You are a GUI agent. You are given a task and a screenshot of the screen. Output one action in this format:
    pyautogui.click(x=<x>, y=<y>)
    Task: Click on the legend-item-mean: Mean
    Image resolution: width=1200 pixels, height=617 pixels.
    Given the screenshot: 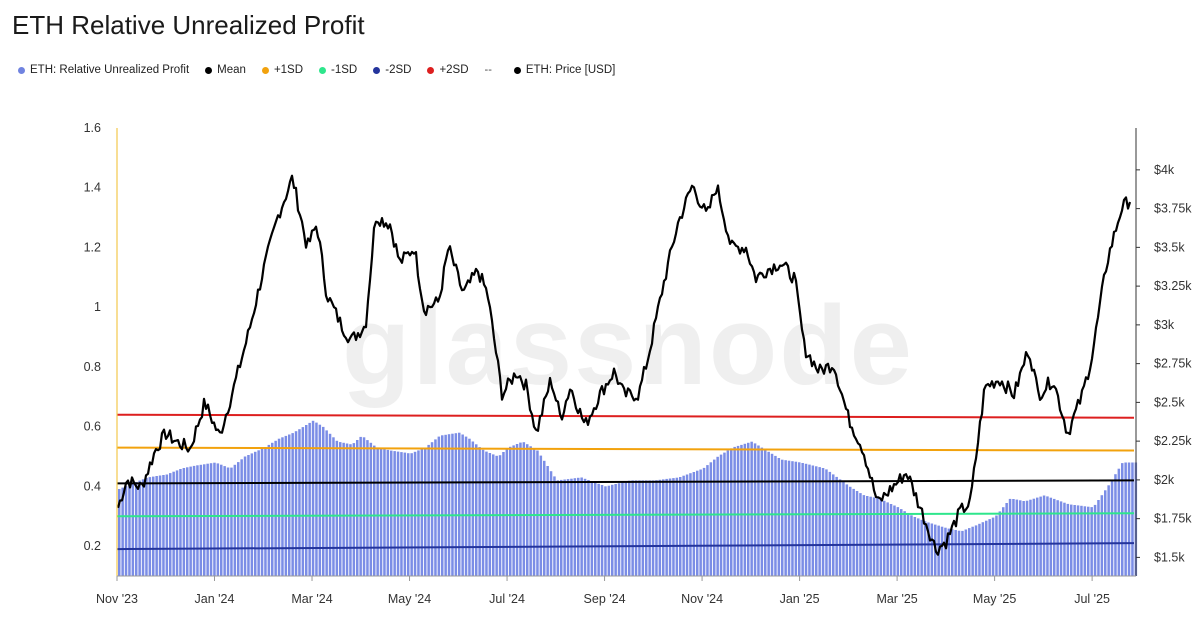 What is the action you would take?
    pyautogui.click(x=225, y=70)
    